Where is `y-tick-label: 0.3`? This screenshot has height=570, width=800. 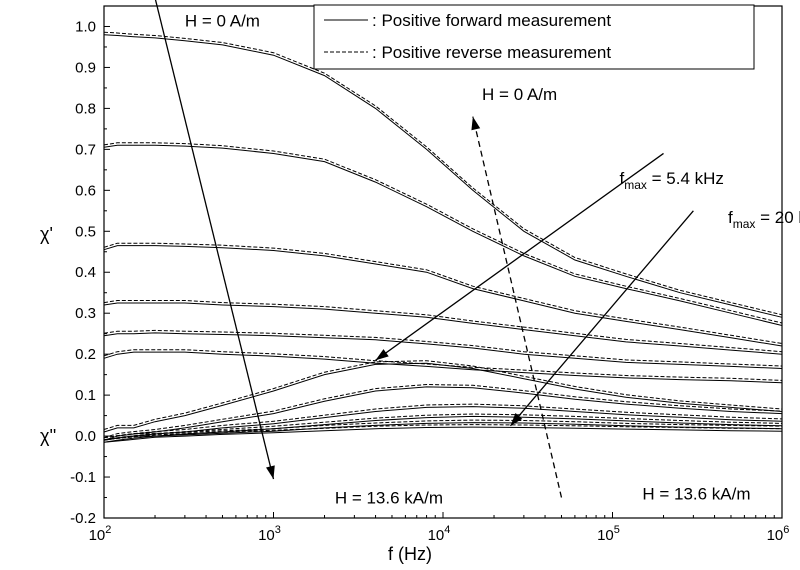
y-tick-label: 0.3 is located at coordinates (85, 313).